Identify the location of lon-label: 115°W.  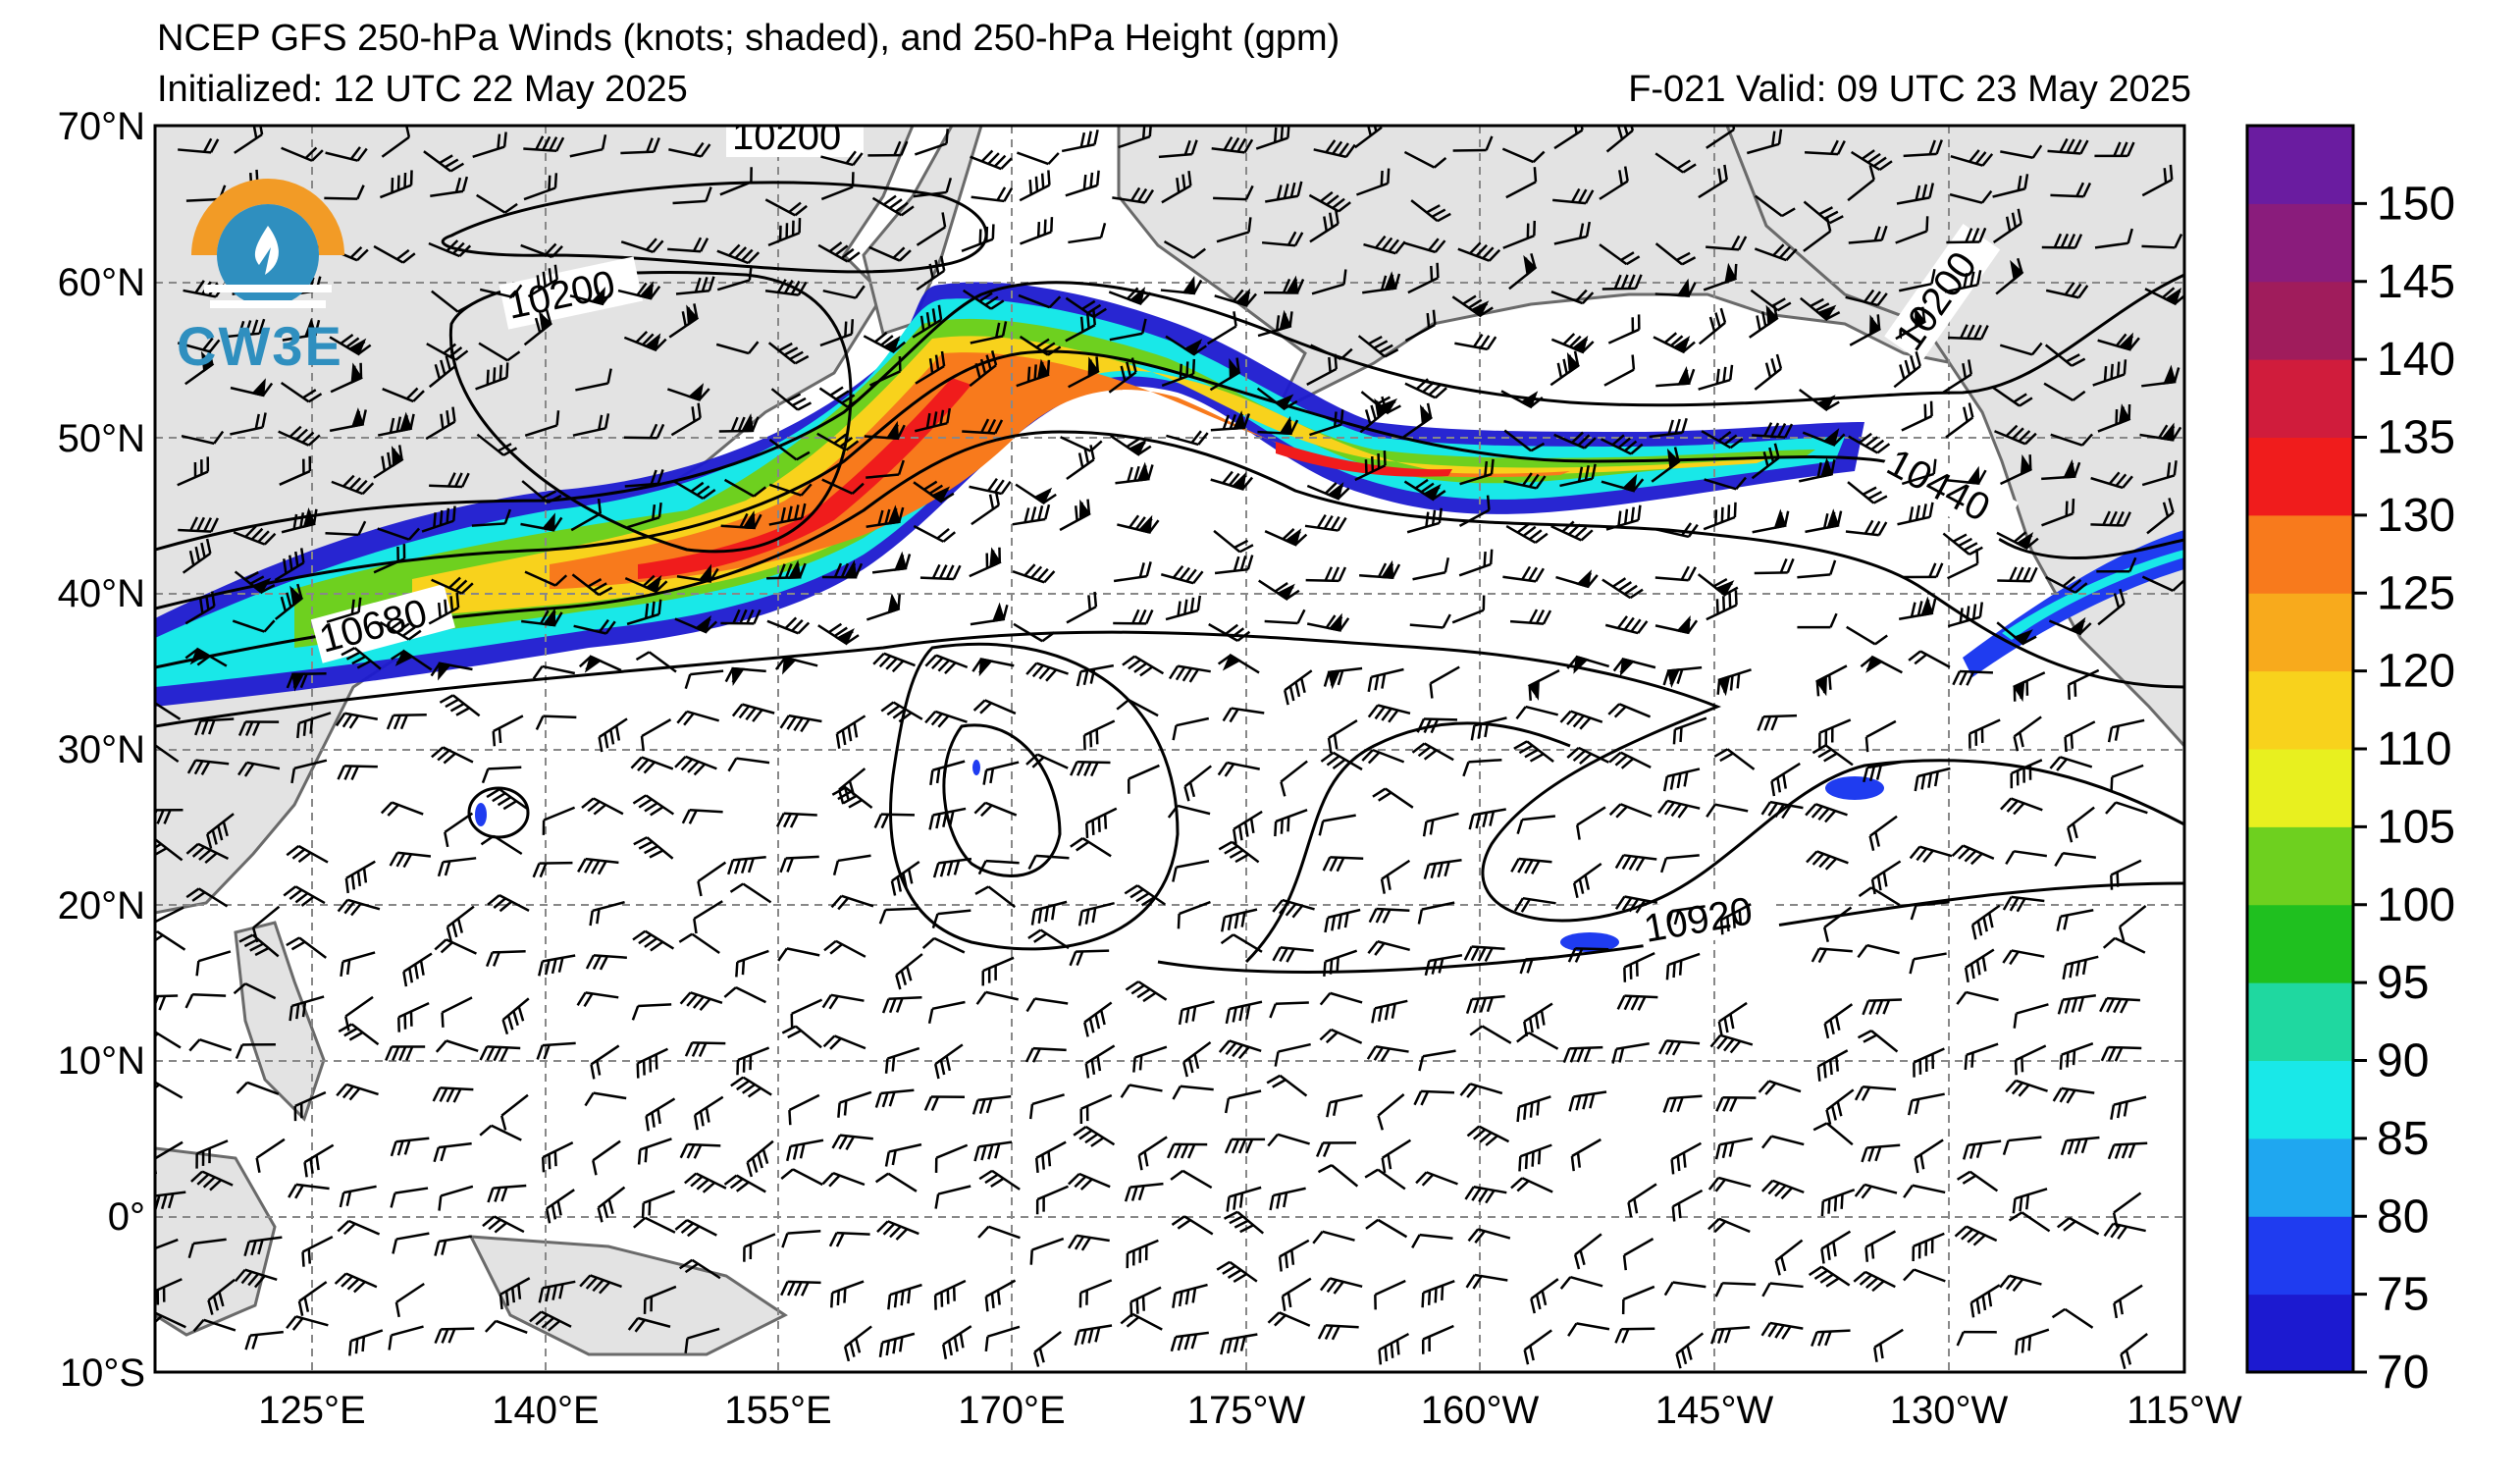
(2184, 1410).